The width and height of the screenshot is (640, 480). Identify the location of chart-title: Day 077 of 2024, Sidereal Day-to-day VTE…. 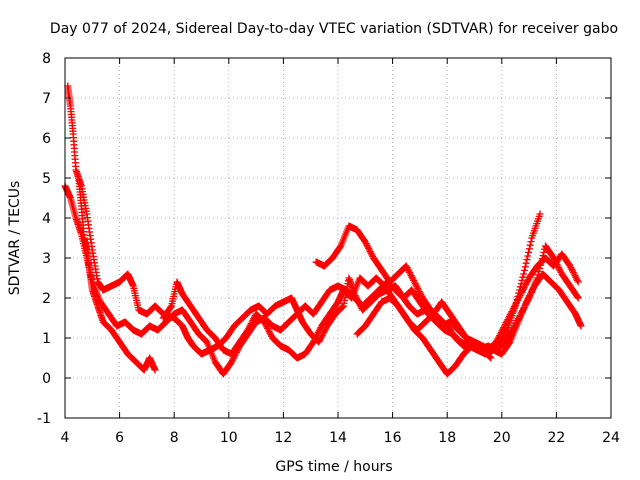
(334, 29).